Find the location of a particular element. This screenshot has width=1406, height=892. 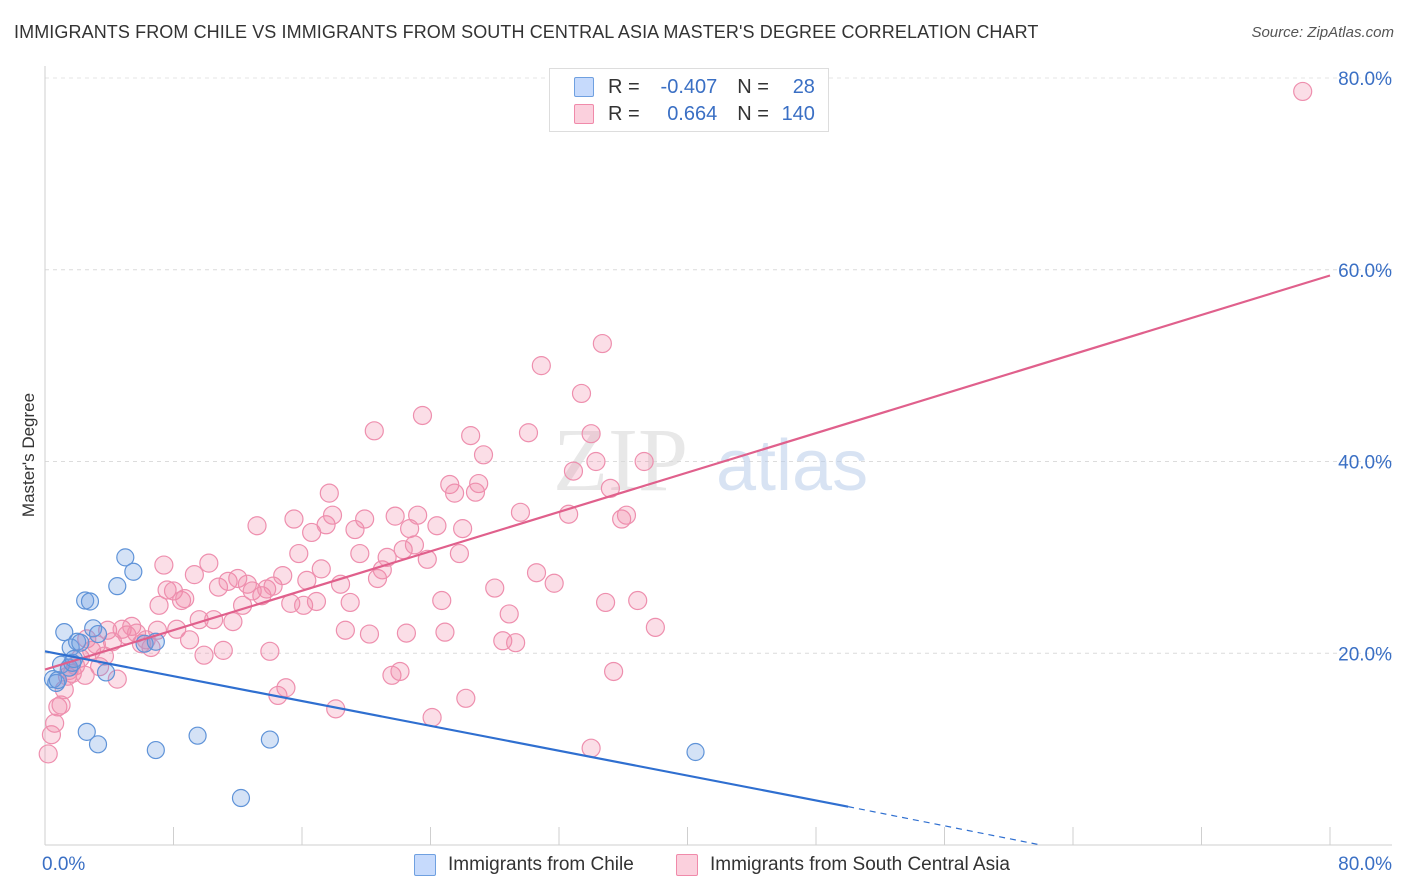

series-chile is located at coordinates (374, 678).